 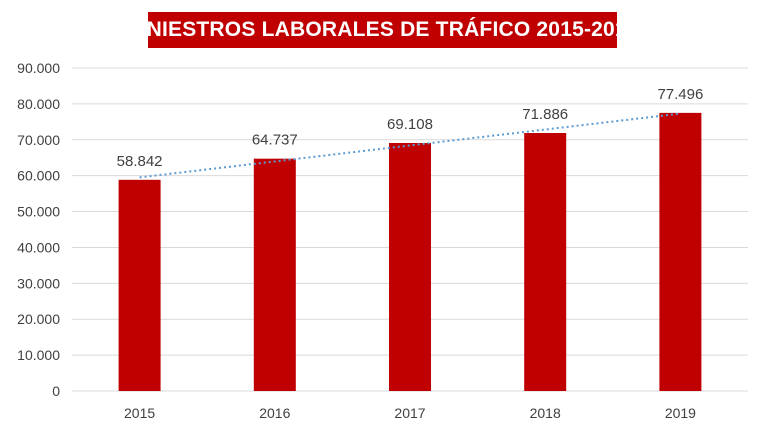 What do you see at coordinates (139, 413) in the screenshot?
I see `x-tick-label: 2015` at bounding box center [139, 413].